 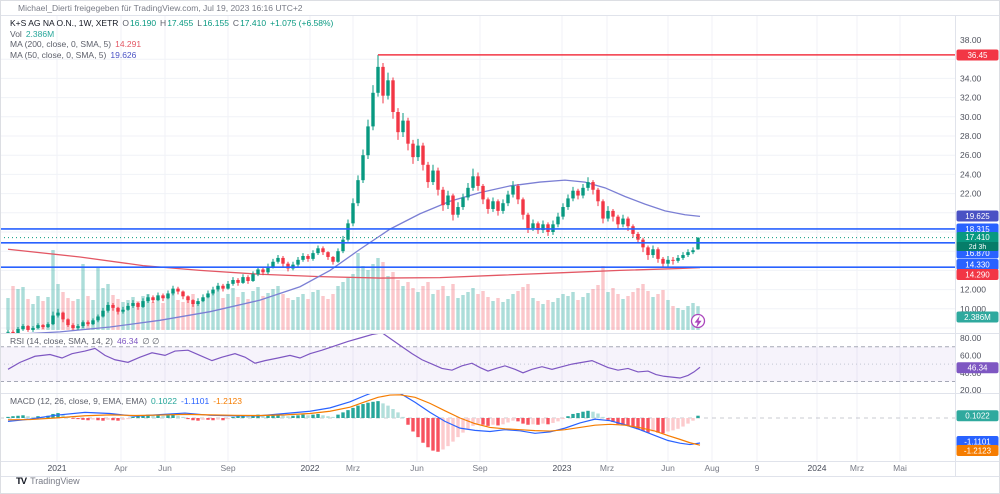 I want to click on footer-bar: TV TradingView, so click(x=48, y=481).